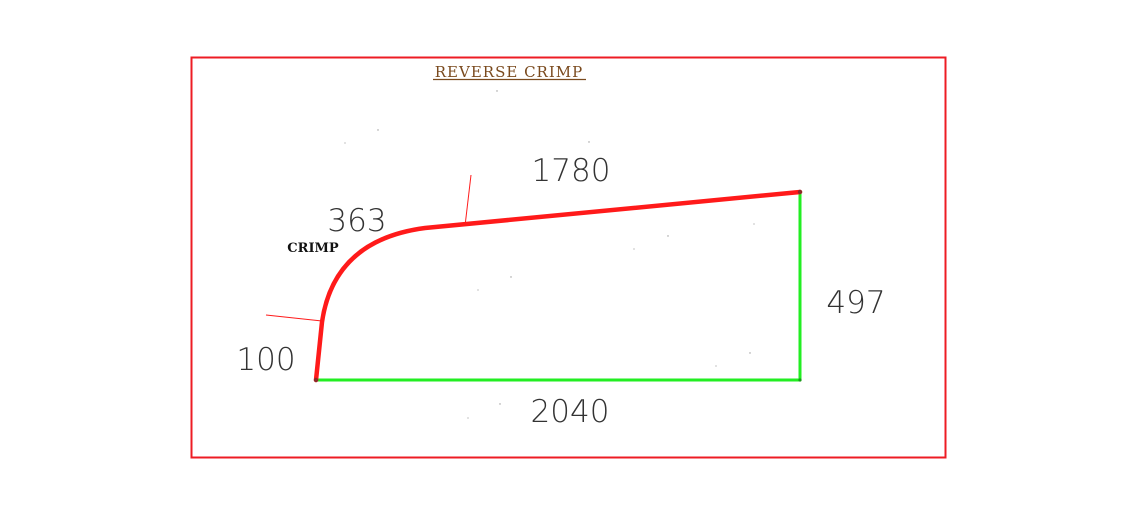 This screenshot has width=1138, height=515. I want to click on crimp-label: CRIMP, so click(313, 248).